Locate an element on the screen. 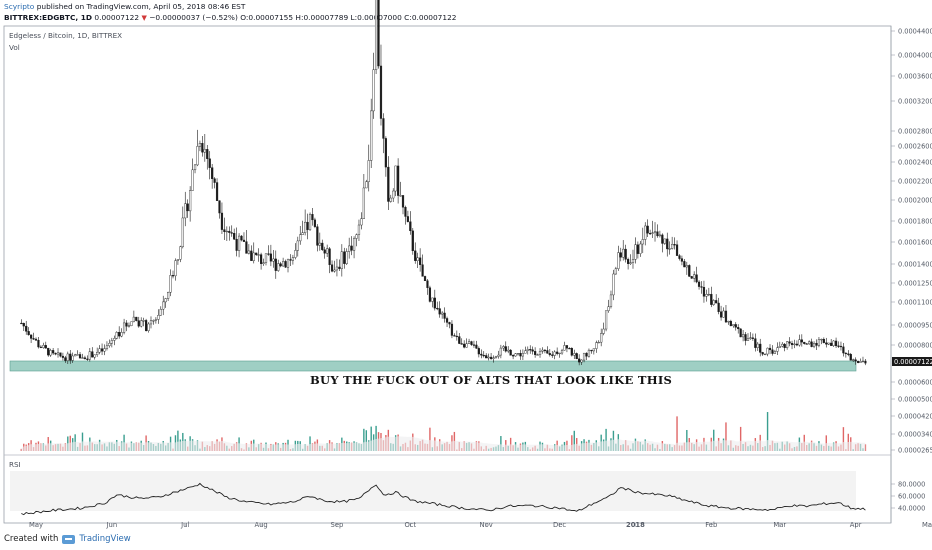 This screenshot has width=932, height=550. month-tick-label: Jun is located at coordinates (112, 525).